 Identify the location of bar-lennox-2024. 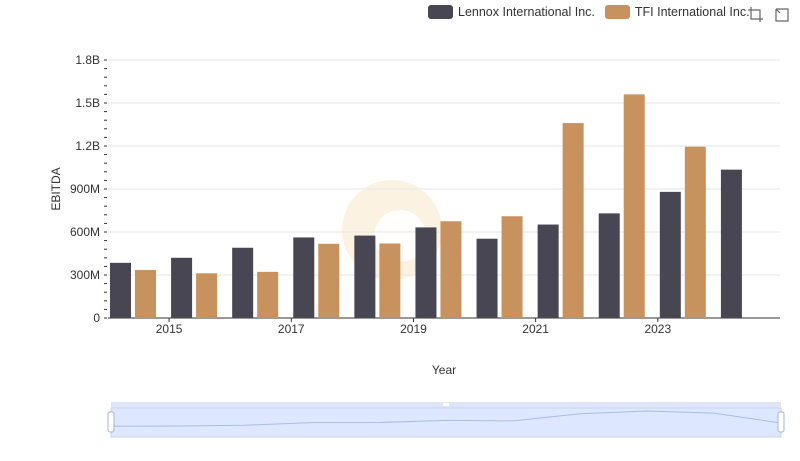
(731, 243).